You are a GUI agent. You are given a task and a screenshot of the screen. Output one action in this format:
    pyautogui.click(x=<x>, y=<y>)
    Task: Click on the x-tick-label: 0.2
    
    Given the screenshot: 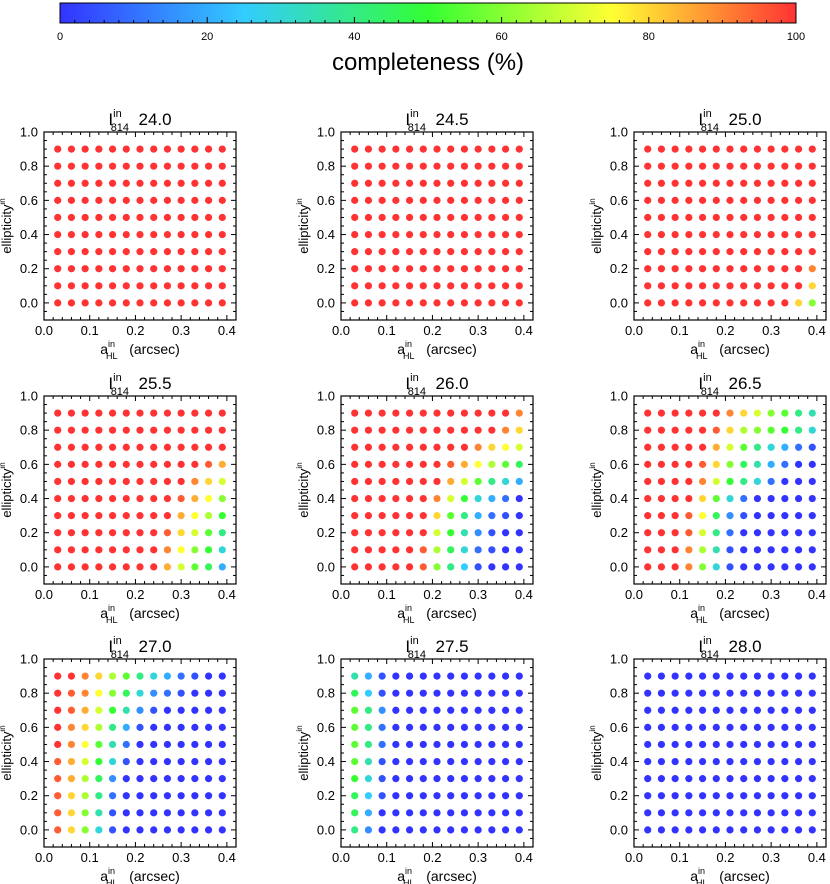 What is the action you would take?
    pyautogui.click(x=135, y=330)
    